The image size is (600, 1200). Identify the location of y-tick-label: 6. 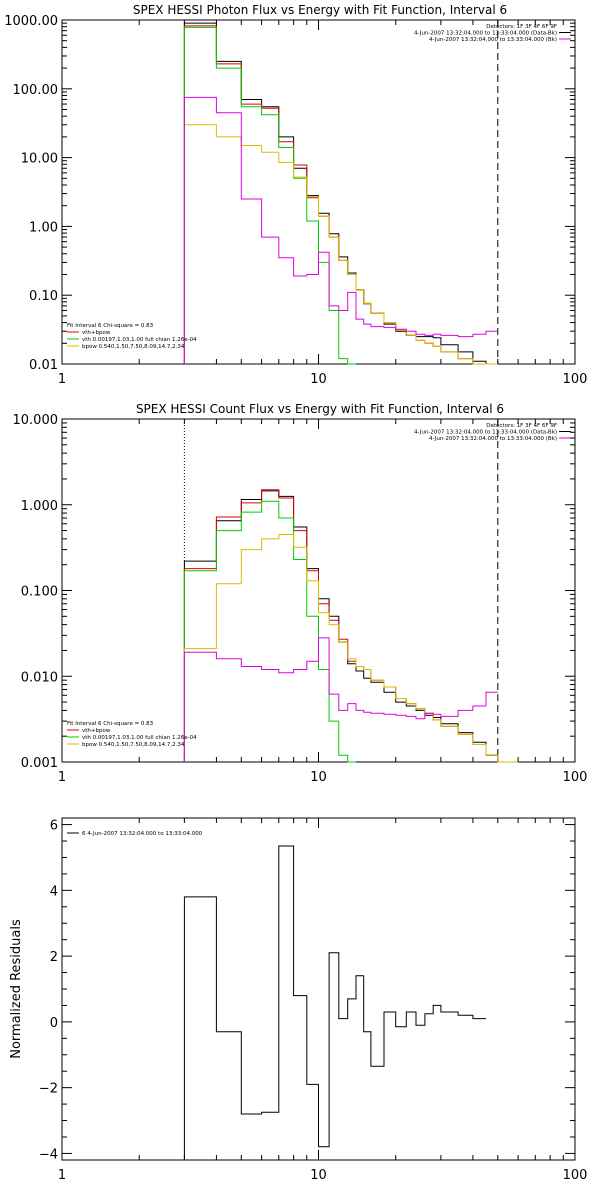
(54, 826).